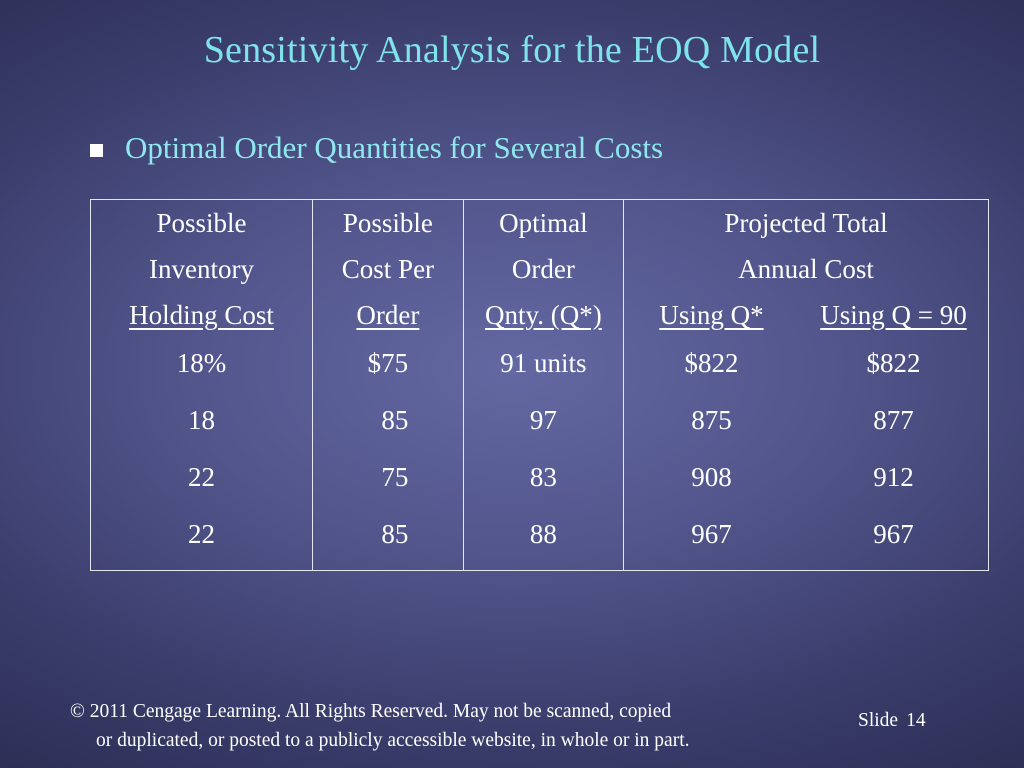 The width and height of the screenshot is (1024, 768). What do you see at coordinates (387, 368) in the screenshot?
I see `cell-order-cost: $75` at bounding box center [387, 368].